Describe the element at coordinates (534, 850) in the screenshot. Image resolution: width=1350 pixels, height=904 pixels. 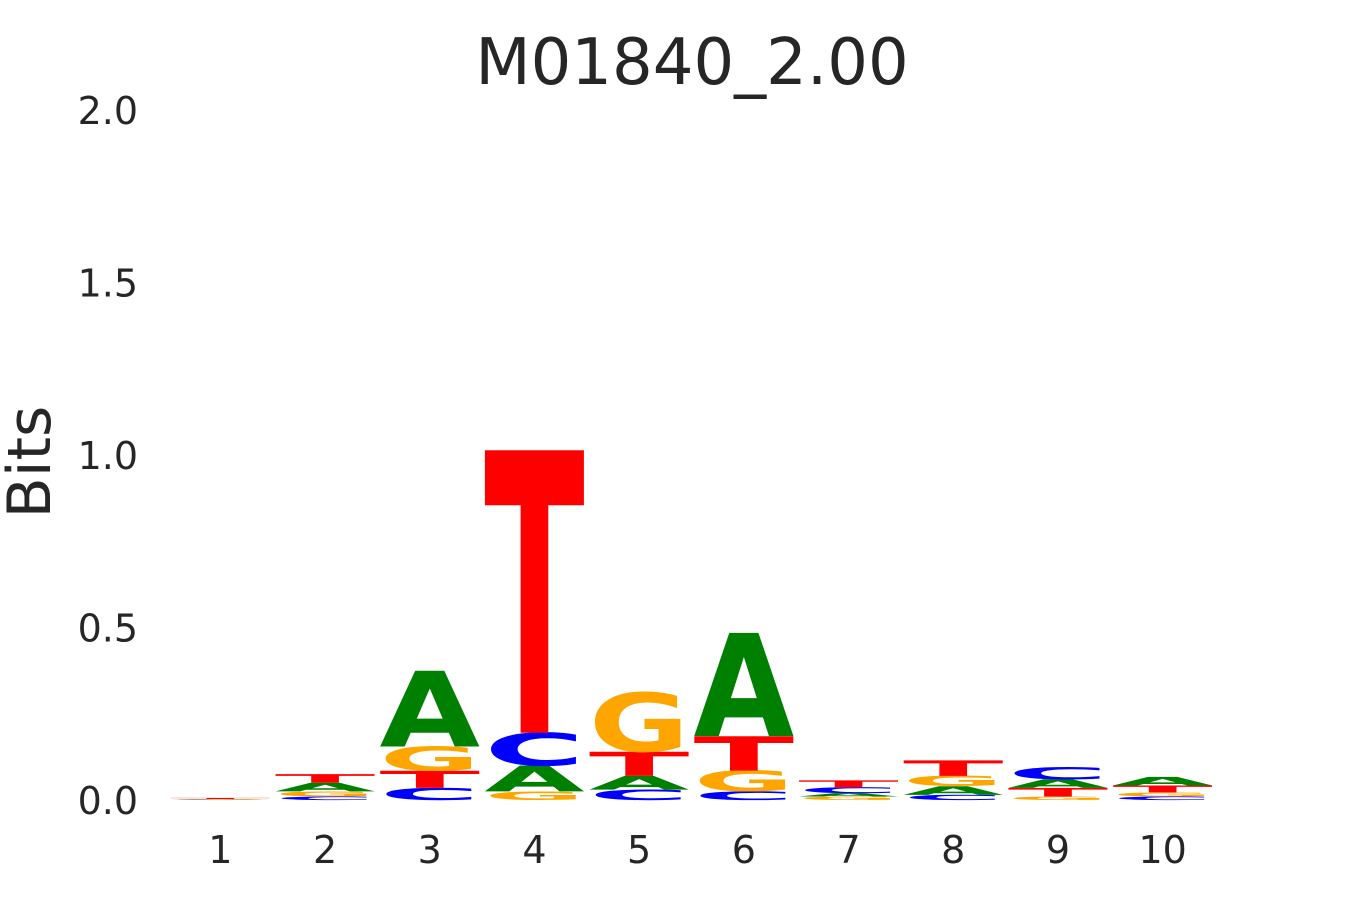
I see `x-tick-label: 4` at that location.